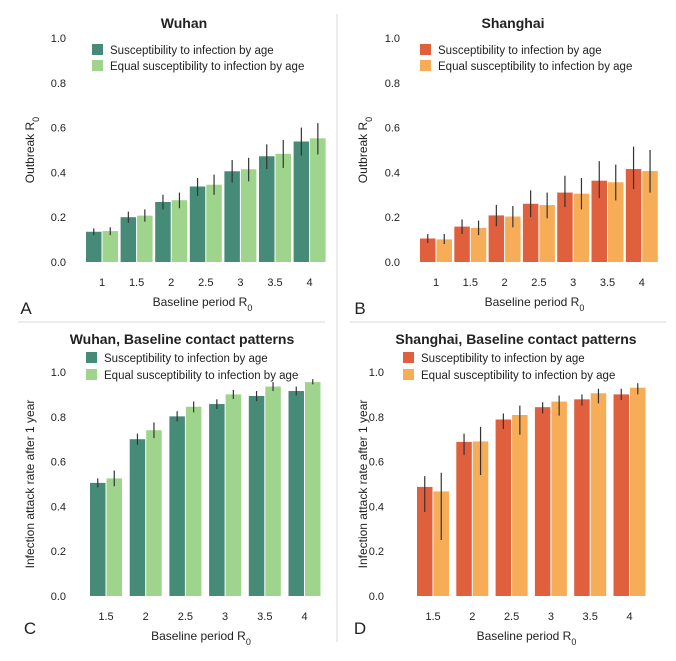 The width and height of the screenshot is (676, 661). What do you see at coordinates (515, 339) in the screenshot?
I see `panel-title: Shanghai, Baseline contact patterns` at bounding box center [515, 339].